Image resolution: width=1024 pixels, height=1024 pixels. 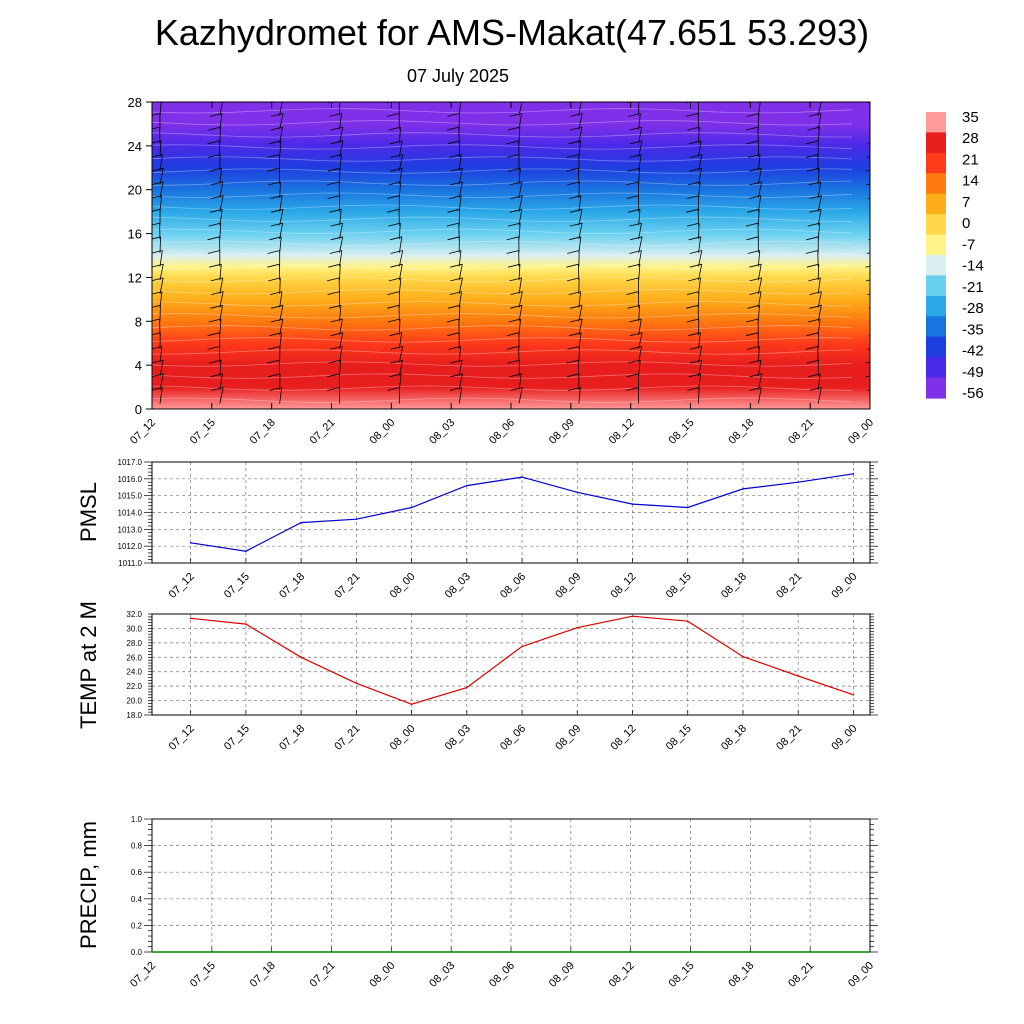 What do you see at coordinates (844, 738) in the screenshot?
I see `x-tick-label: 09_00` at bounding box center [844, 738].